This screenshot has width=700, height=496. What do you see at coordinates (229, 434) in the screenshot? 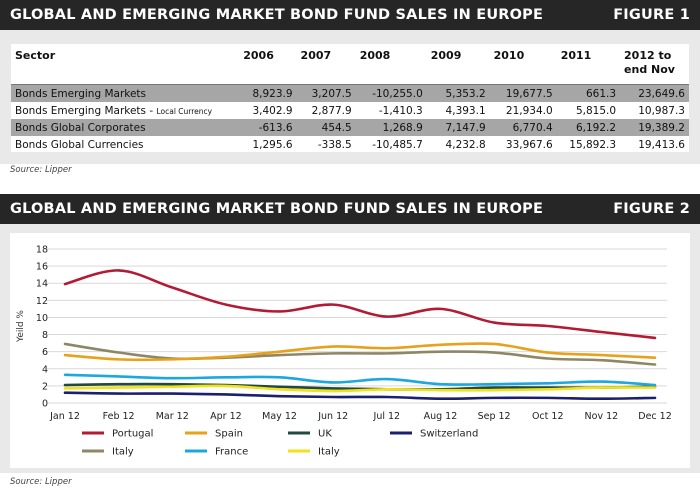
I see `legend-label: Spain` at bounding box center [229, 434].